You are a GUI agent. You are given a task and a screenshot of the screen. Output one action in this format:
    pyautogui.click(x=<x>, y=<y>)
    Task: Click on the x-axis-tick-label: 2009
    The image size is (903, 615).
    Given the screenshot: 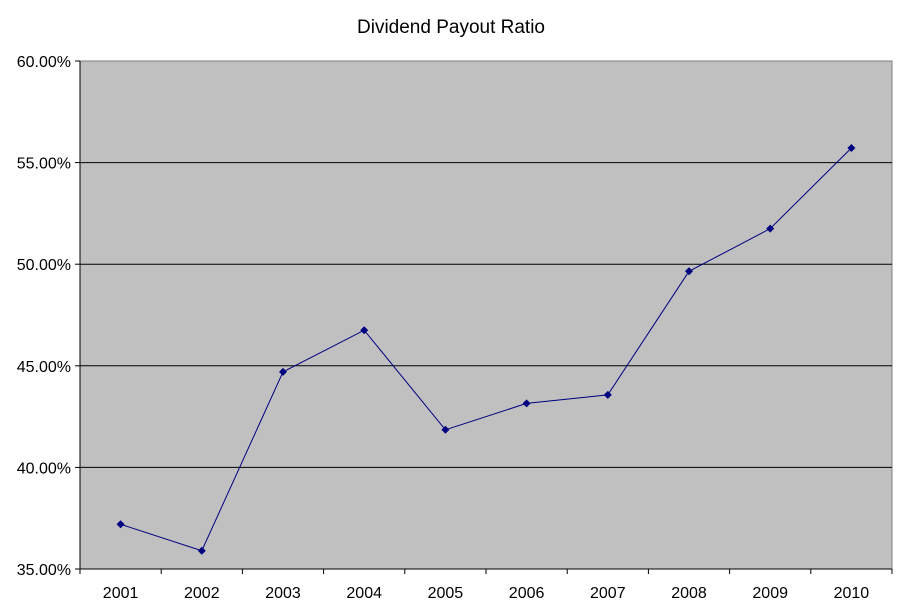 What is the action you would take?
    pyautogui.click(x=770, y=593)
    